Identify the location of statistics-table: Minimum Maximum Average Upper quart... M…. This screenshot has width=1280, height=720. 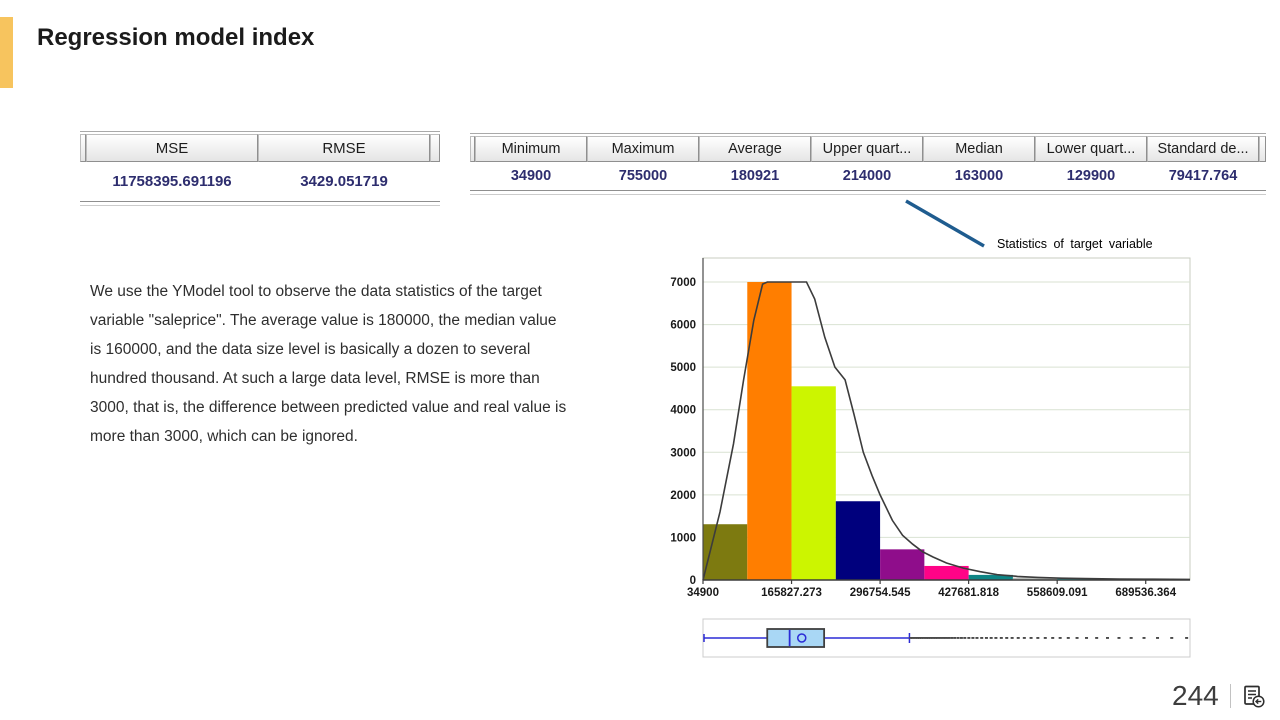
(868, 164).